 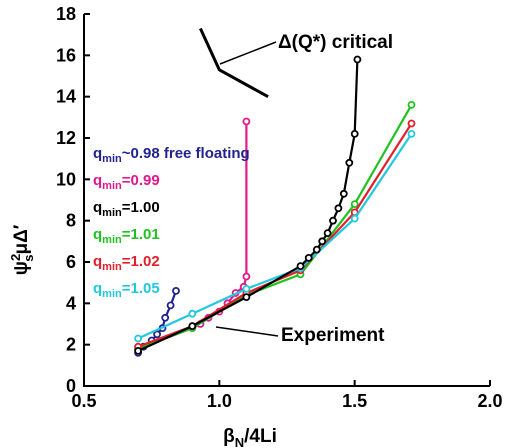 I want to click on annotation-critical-pointer, so click(x=248, y=53).